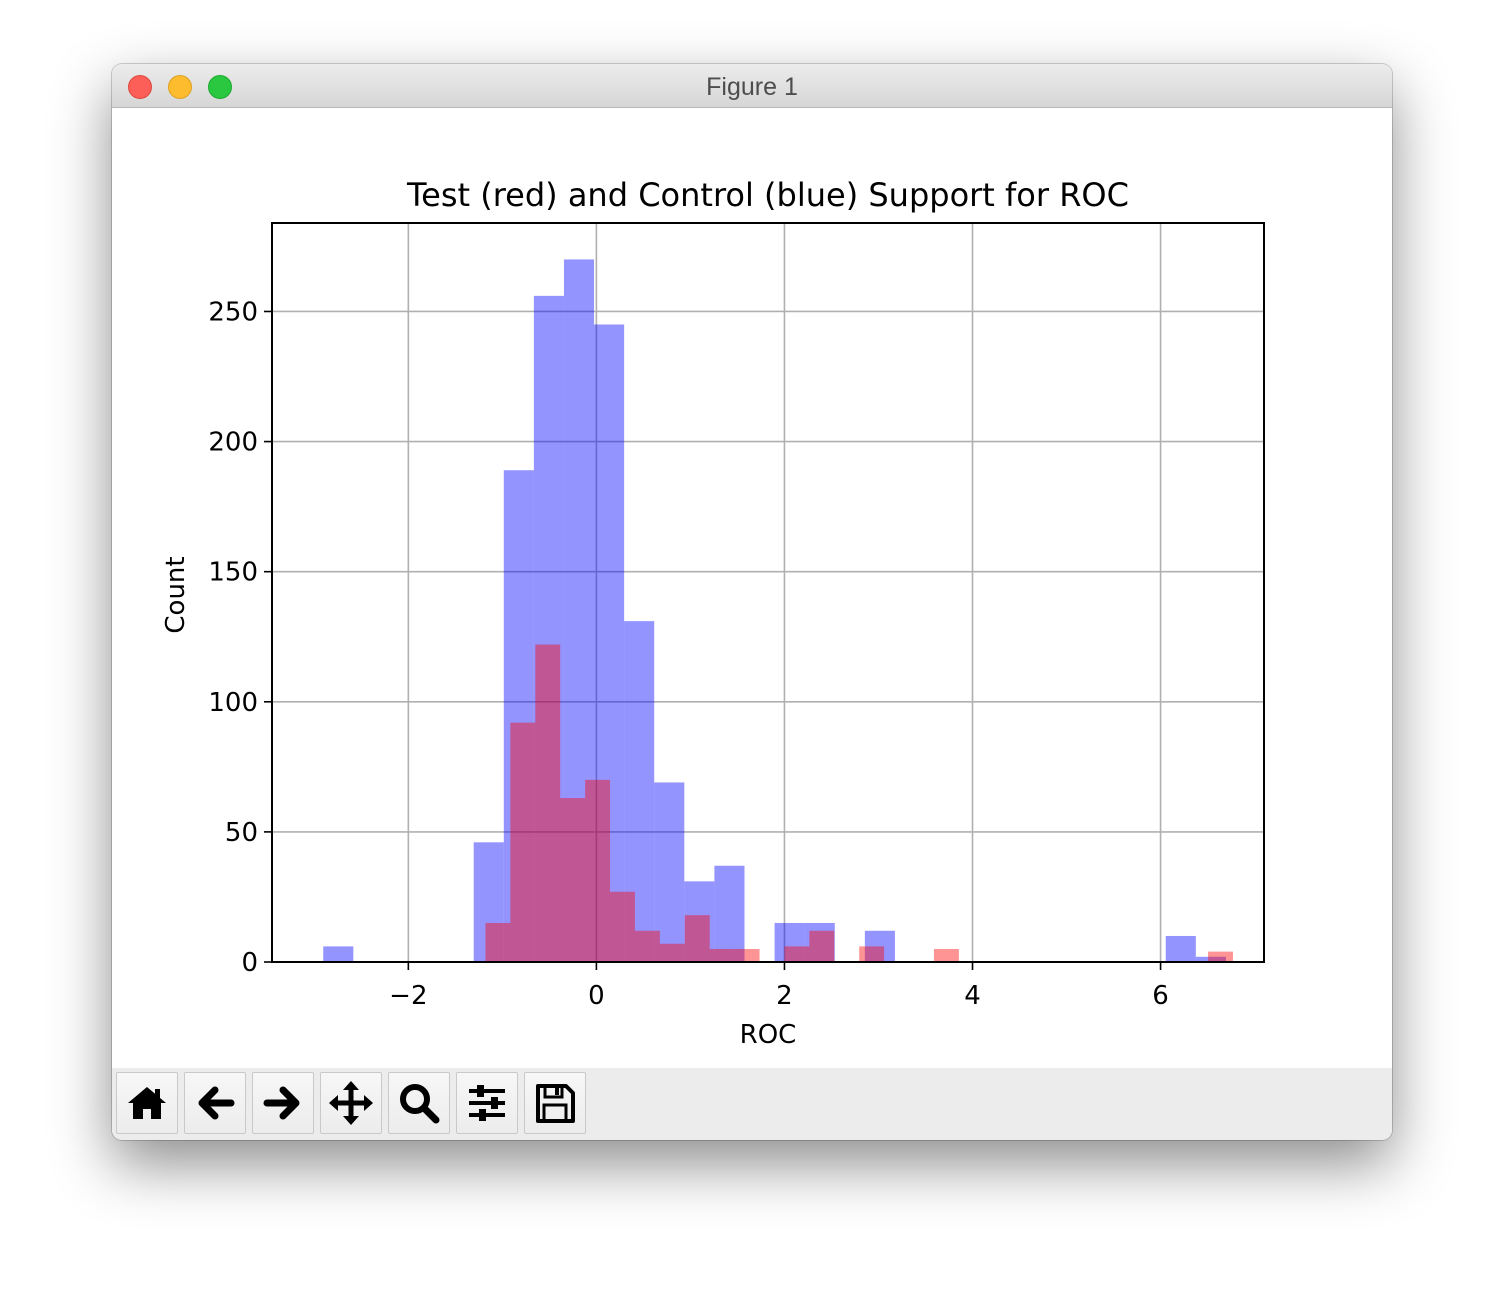 The image size is (1504, 1300). I want to click on home-icon, so click(147, 1103).